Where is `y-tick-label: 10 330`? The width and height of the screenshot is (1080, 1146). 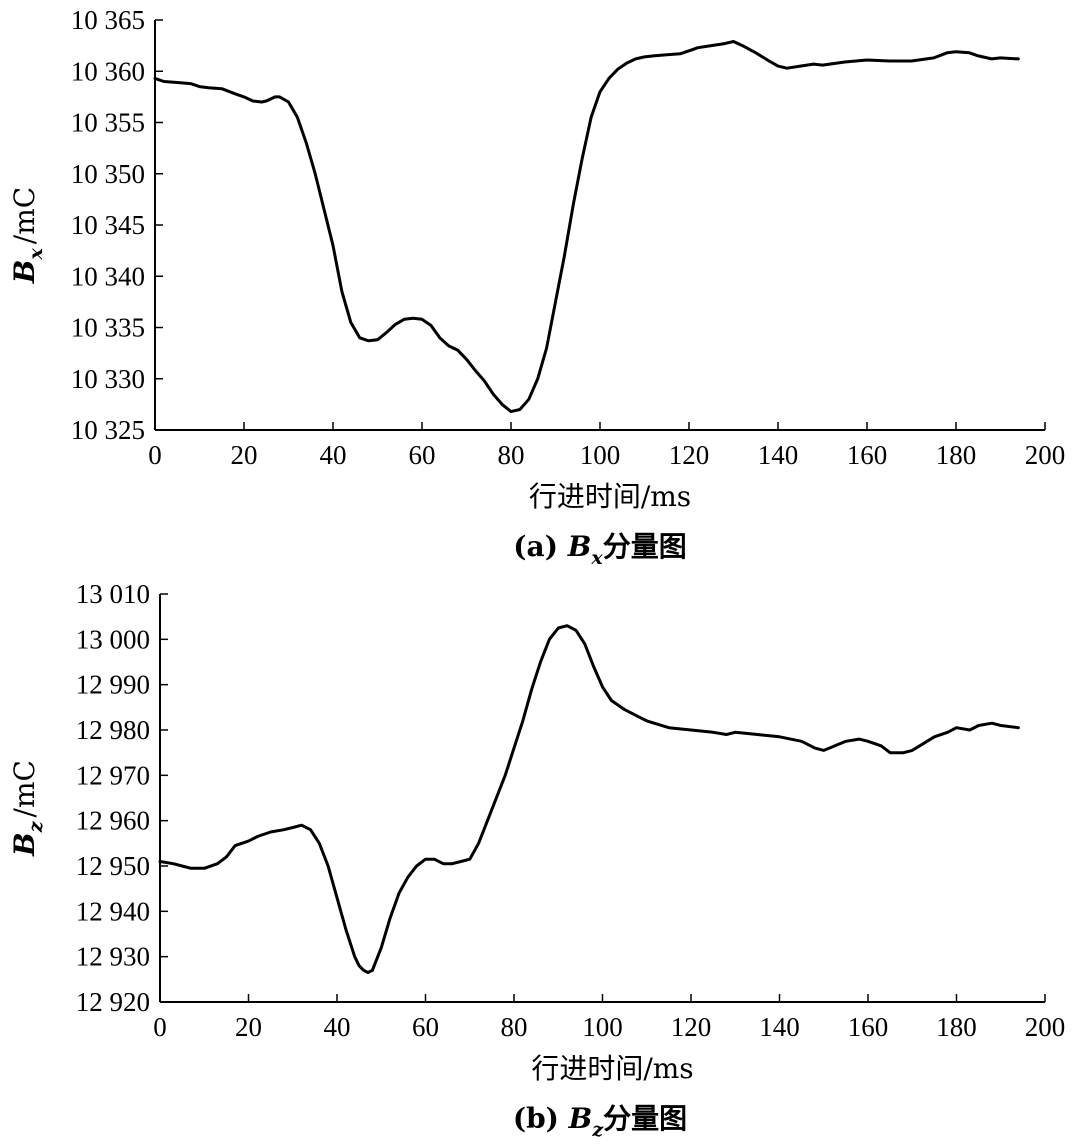 y-tick-label: 10 330 is located at coordinates (108, 379).